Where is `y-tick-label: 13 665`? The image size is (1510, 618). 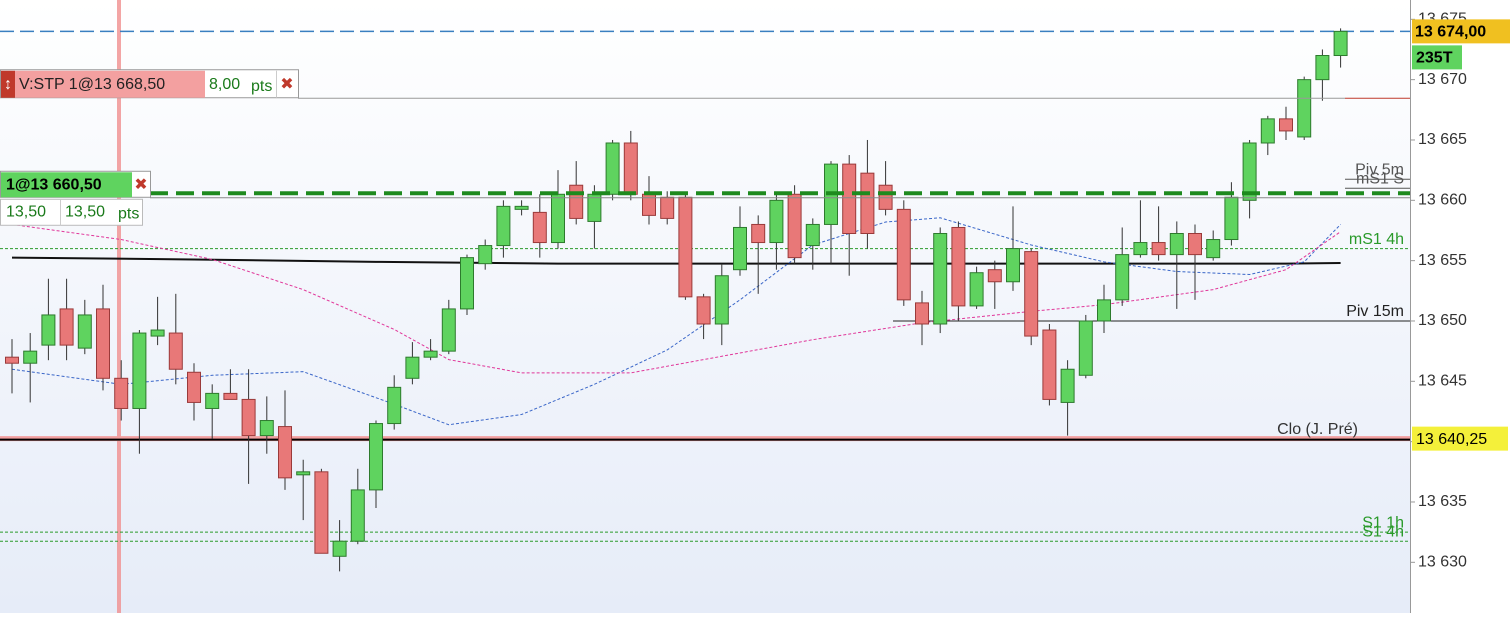 y-tick-label: 13 665 is located at coordinates (1442, 139).